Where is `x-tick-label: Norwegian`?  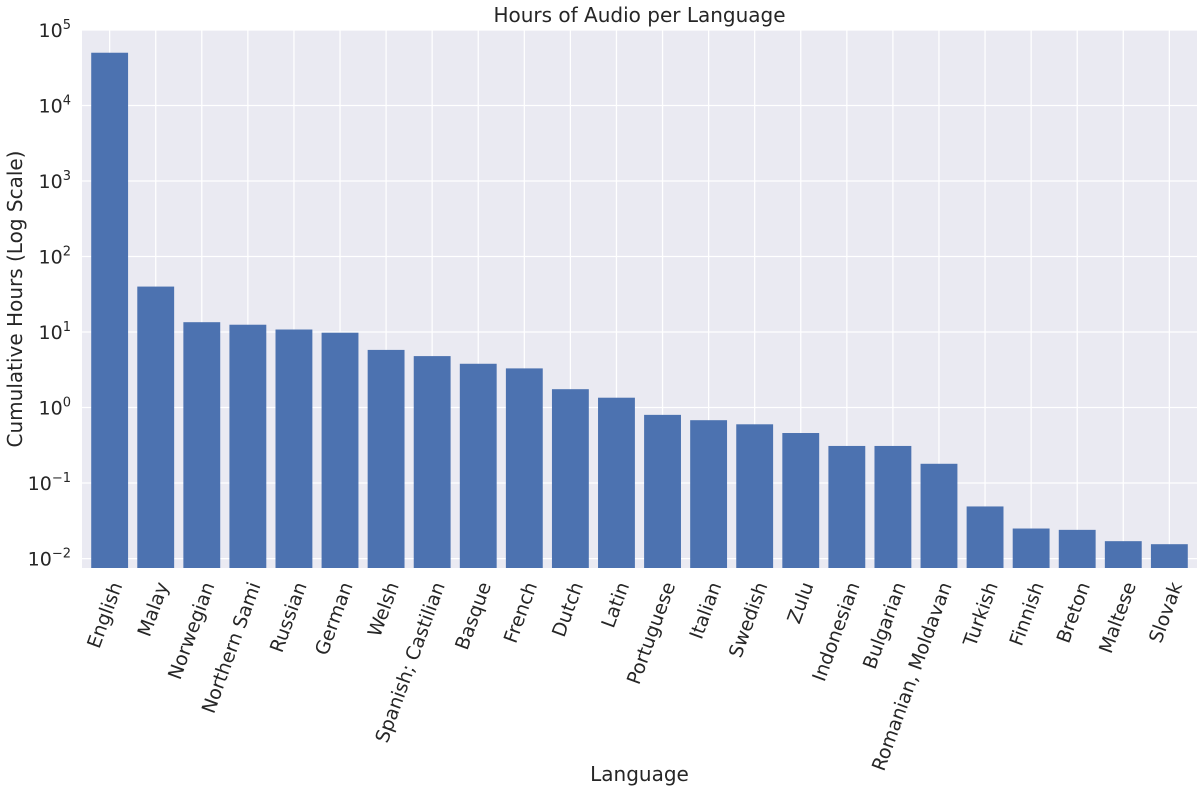 x-tick-label: Norwegian is located at coordinates (192, 630).